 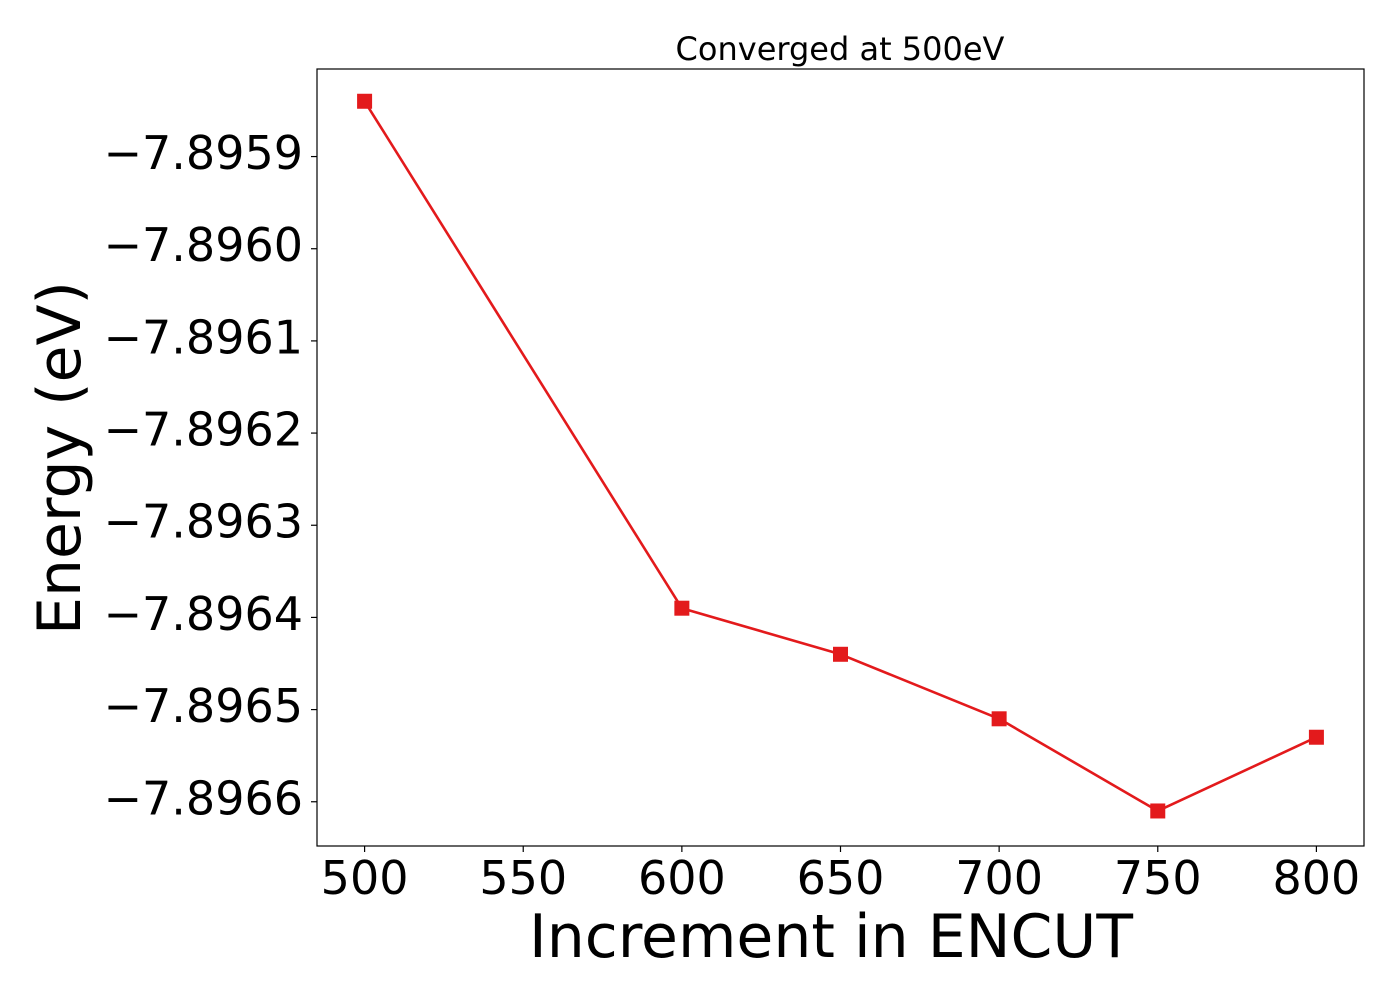 I want to click on y-tick-label: −7.8961, so click(x=204, y=337).